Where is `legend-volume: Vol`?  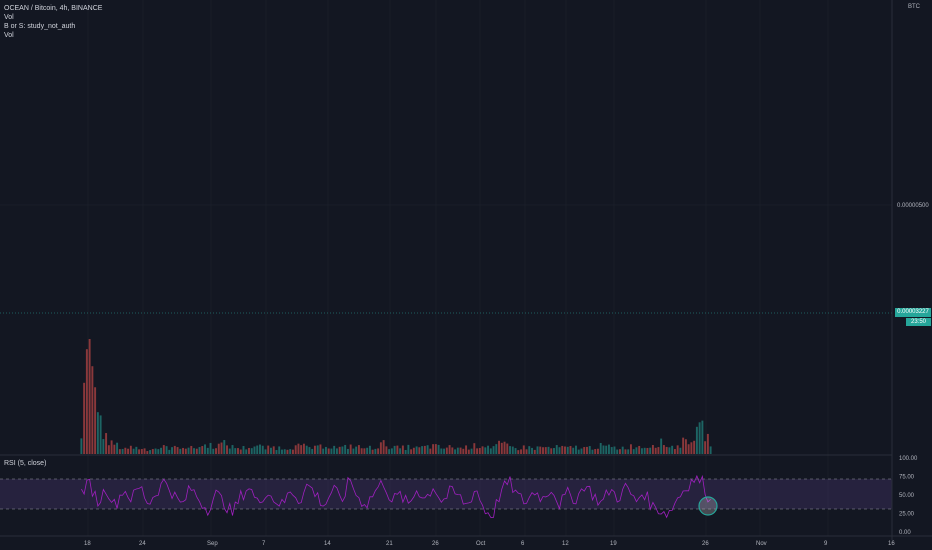 legend-volume: Vol is located at coordinates (9, 17).